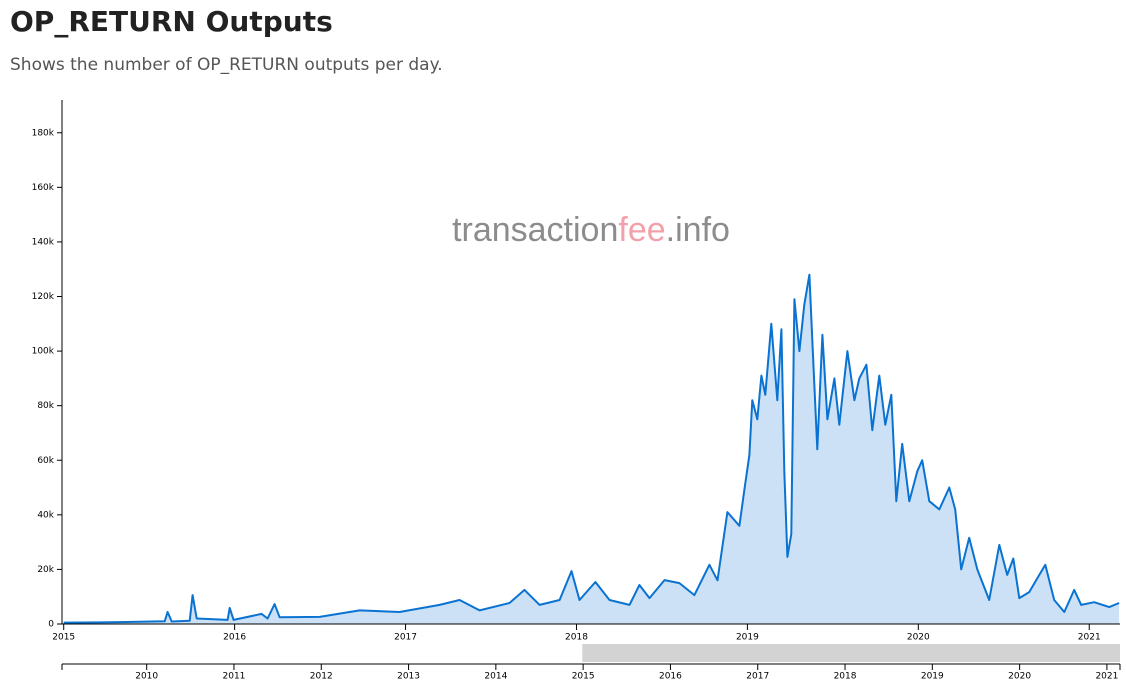 The width and height of the screenshot is (1126, 688). I want to click on navigator-tick-label: 2020, so click(1019, 677).